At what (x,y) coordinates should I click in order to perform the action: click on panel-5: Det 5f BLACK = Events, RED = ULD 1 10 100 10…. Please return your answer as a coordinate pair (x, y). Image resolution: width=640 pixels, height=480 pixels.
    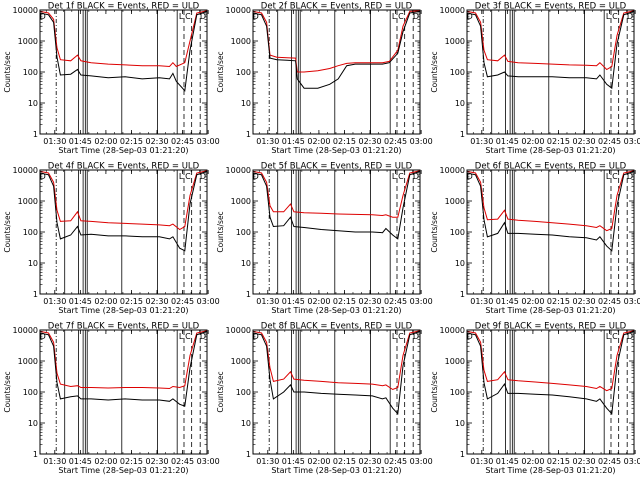
    Looking at the image, I should click on (324, 239).